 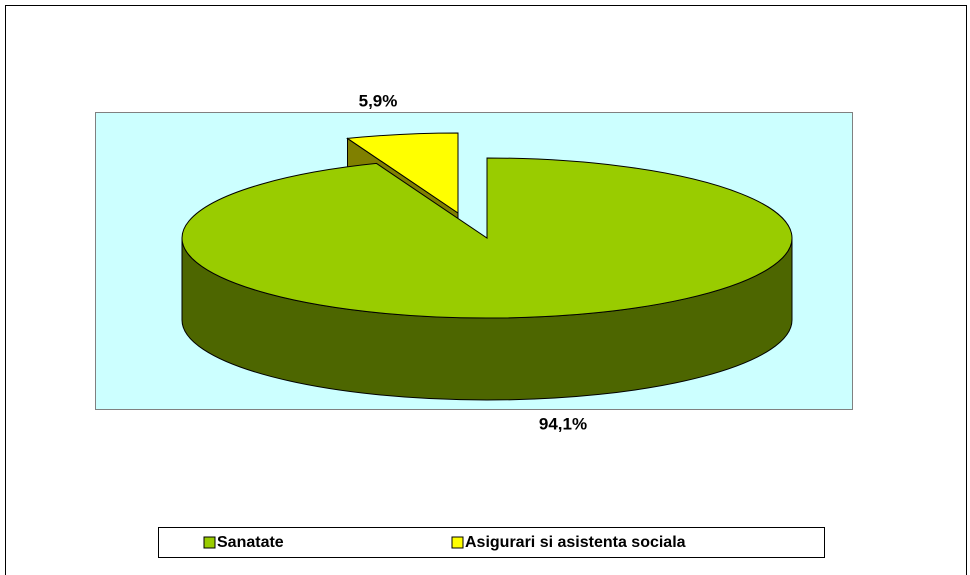 What do you see at coordinates (563, 423) in the screenshot?
I see `data-label: 94,1%` at bounding box center [563, 423].